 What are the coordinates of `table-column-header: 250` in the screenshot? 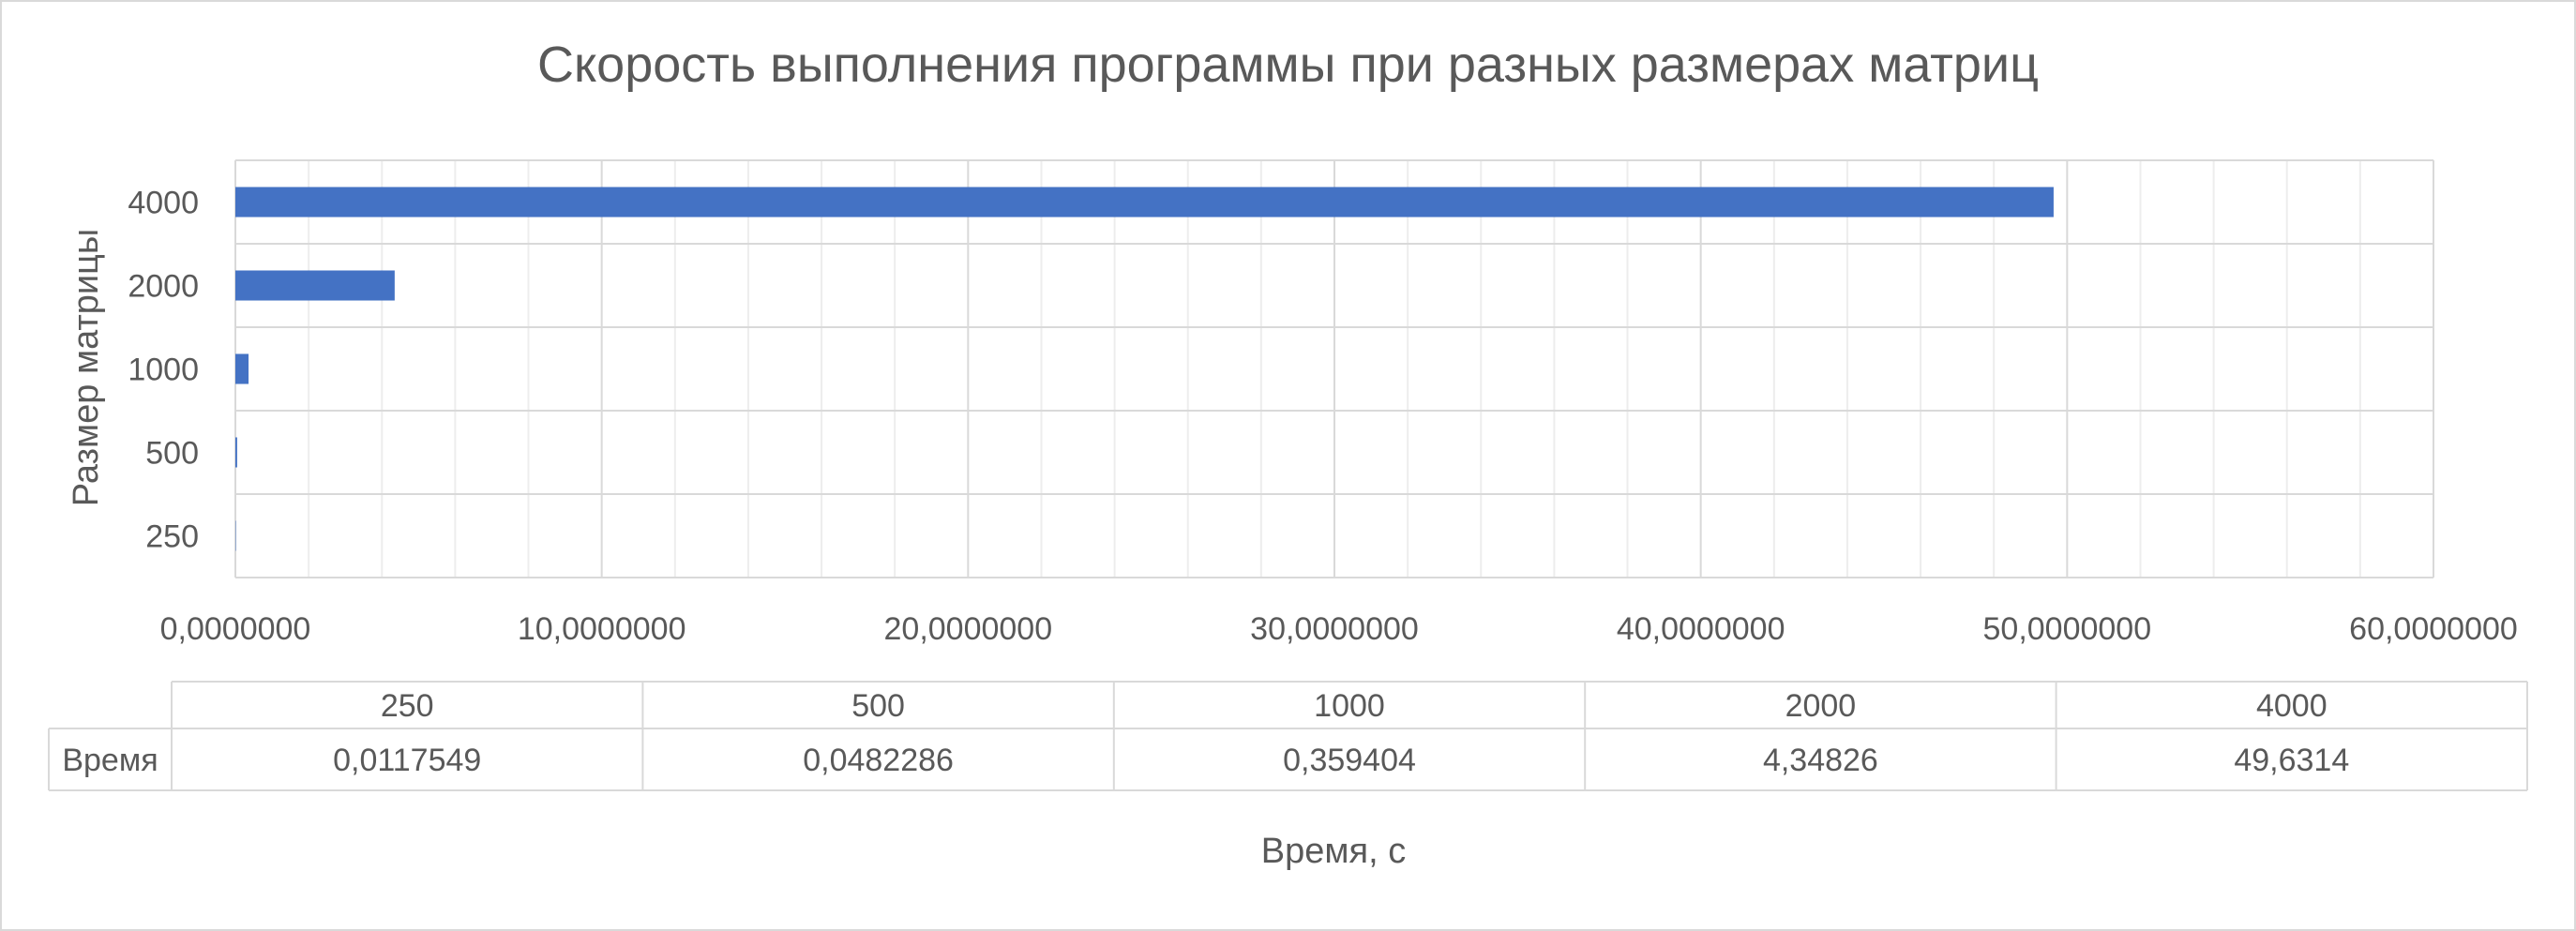 It's located at (407, 706).